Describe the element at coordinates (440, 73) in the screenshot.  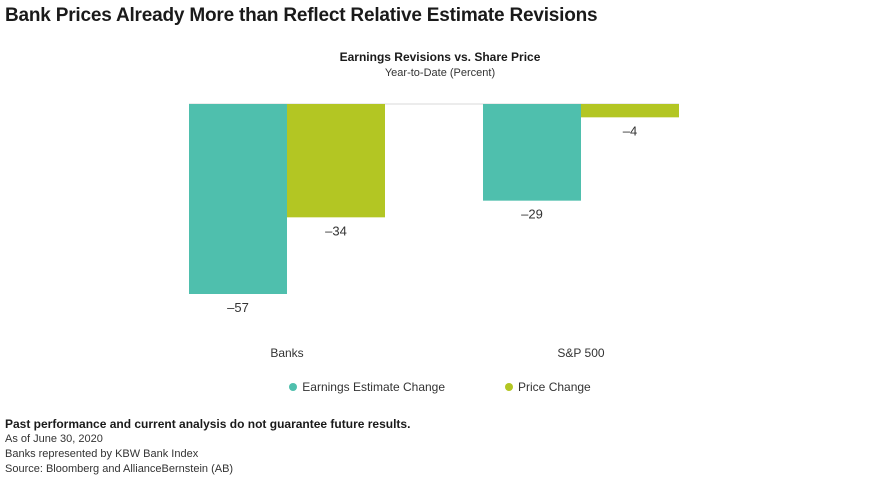
I see `chart-subtitle: Year-to-Date (Percent)` at that location.